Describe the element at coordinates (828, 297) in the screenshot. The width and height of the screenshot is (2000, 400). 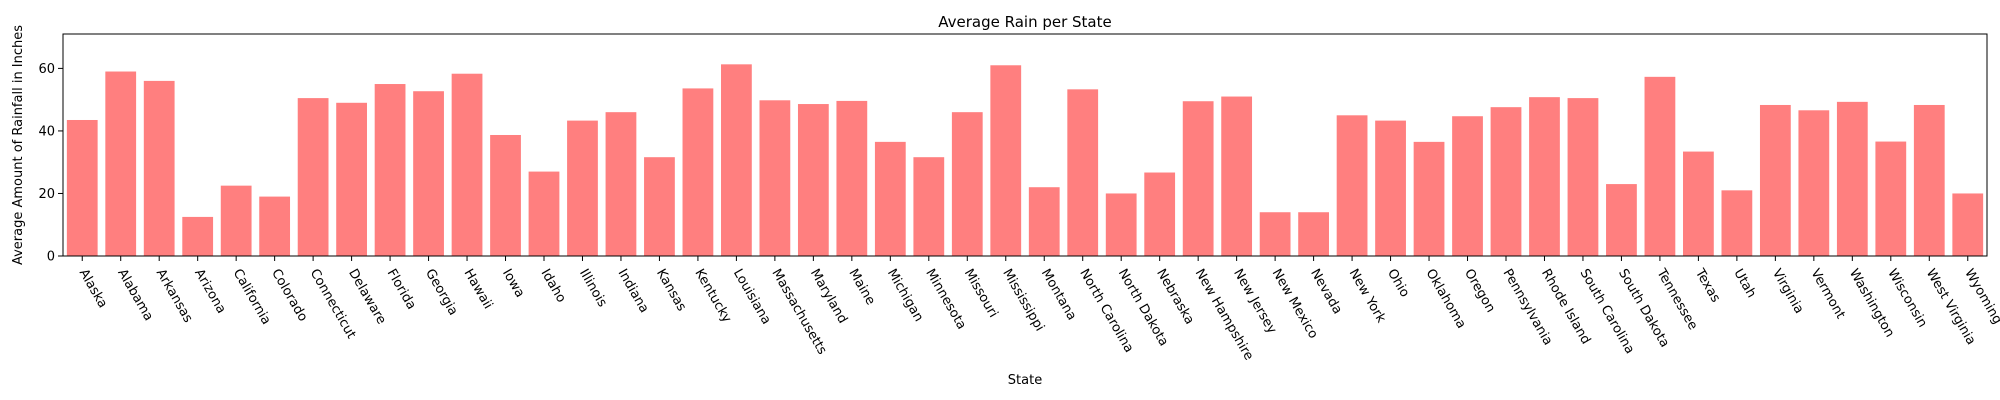
I see `x-tick-label: Maryland` at that location.